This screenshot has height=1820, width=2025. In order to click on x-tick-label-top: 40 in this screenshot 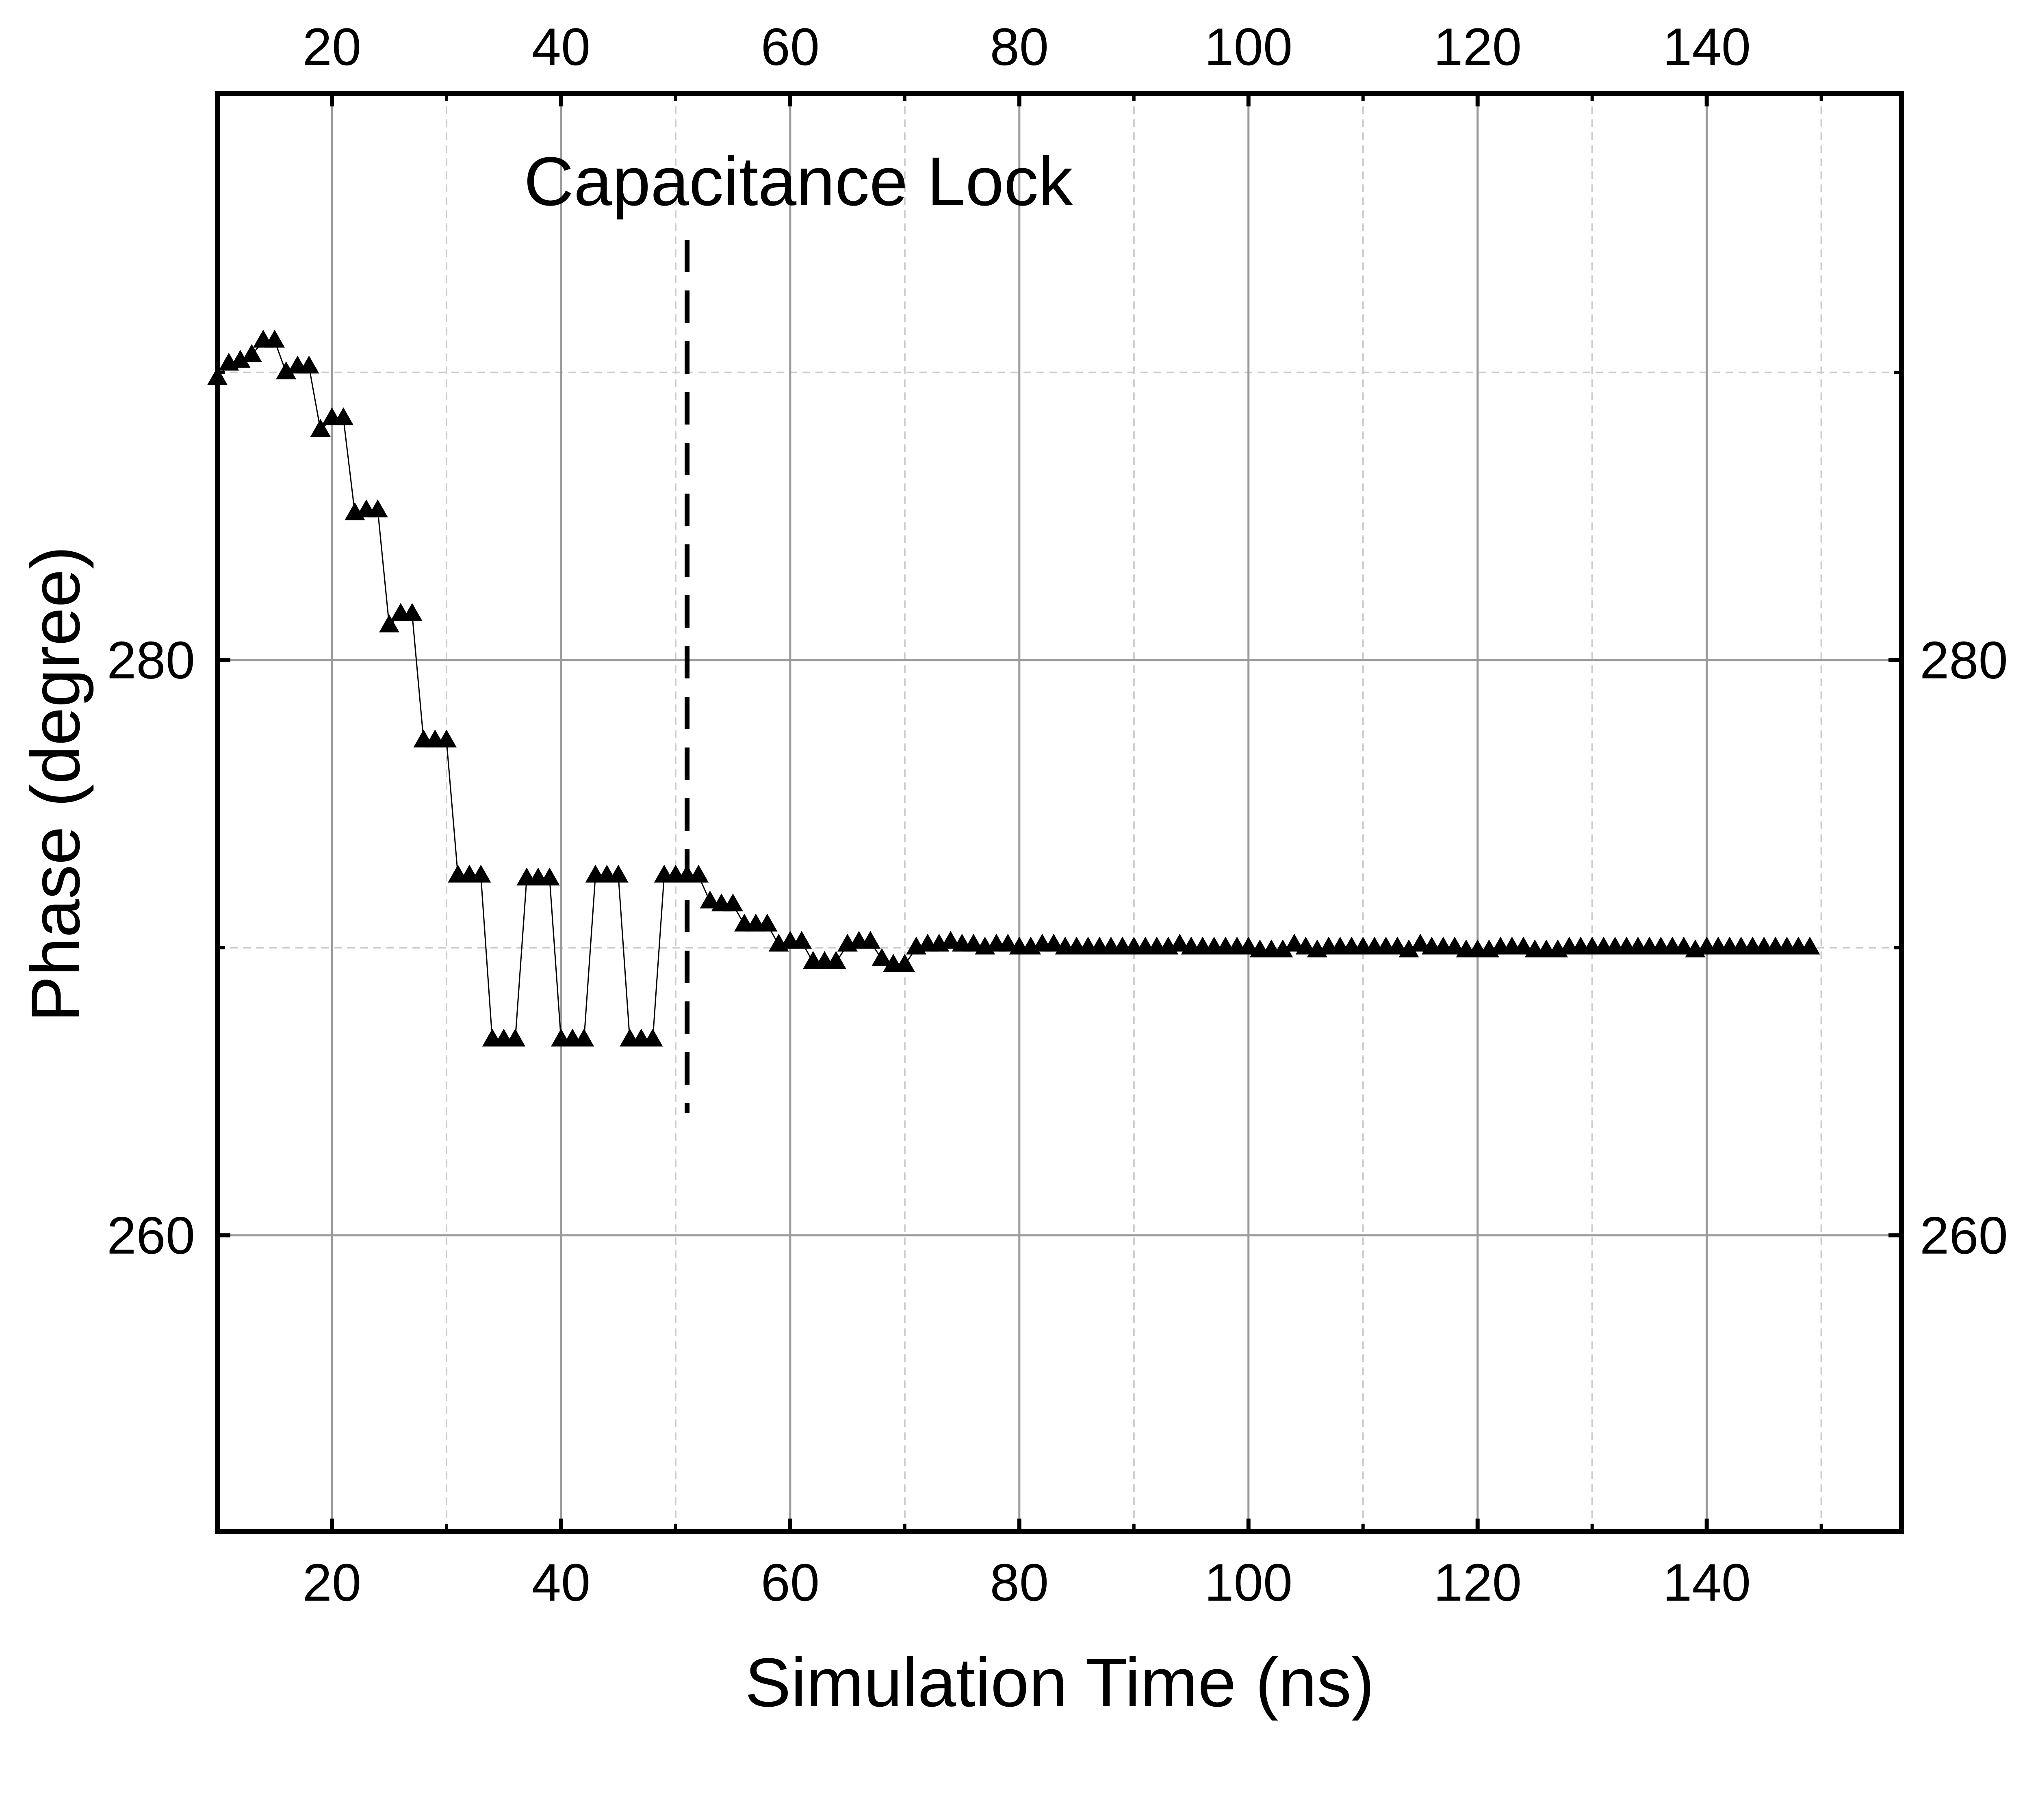, I will do `click(561, 46)`.